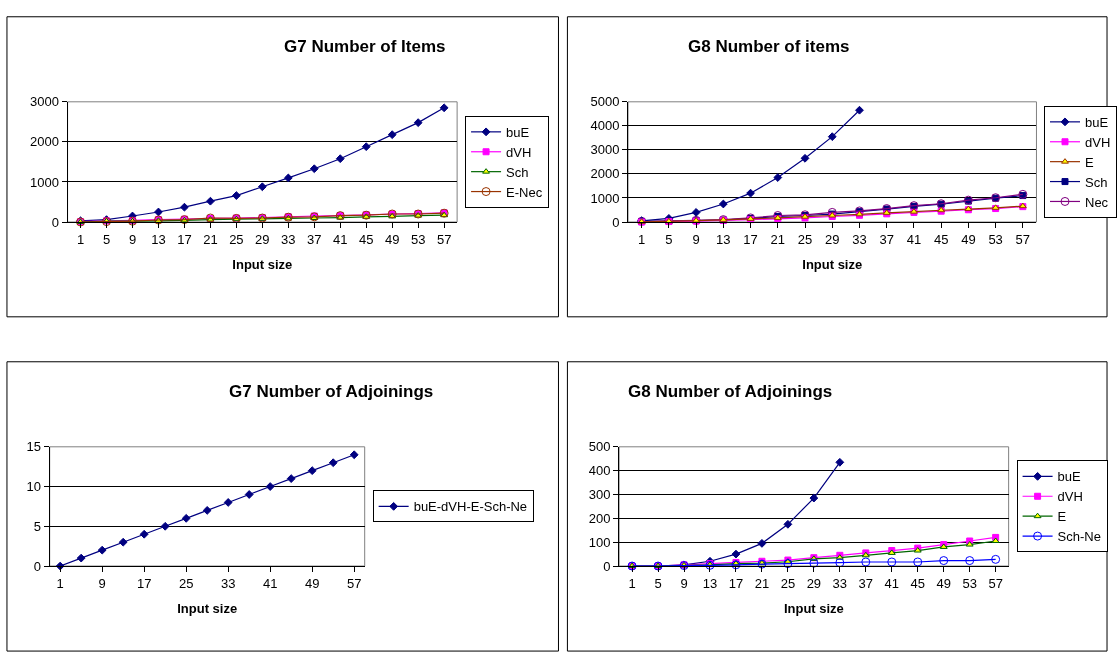  What do you see at coordinates (34, 487) in the screenshot?
I see `y-tick-label: 10` at bounding box center [34, 487].